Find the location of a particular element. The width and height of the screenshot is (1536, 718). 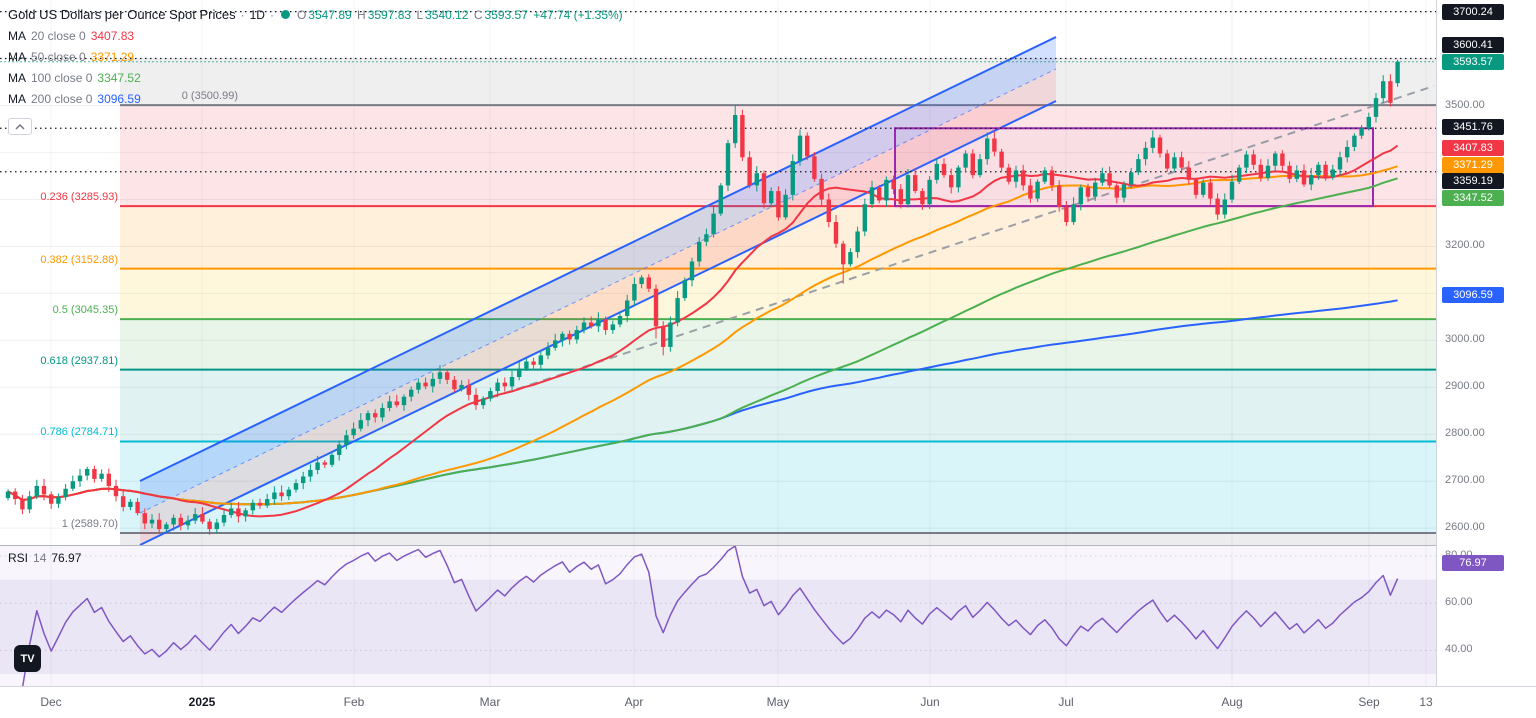

tradingview-logo-icon: TV is located at coordinates (27, 658).